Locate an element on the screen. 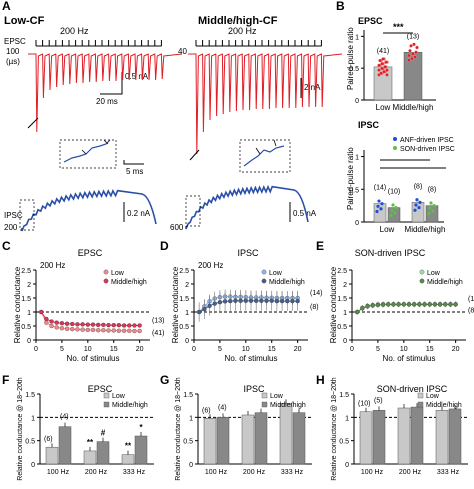  inset-trace-high is located at coordinates (264, 156).